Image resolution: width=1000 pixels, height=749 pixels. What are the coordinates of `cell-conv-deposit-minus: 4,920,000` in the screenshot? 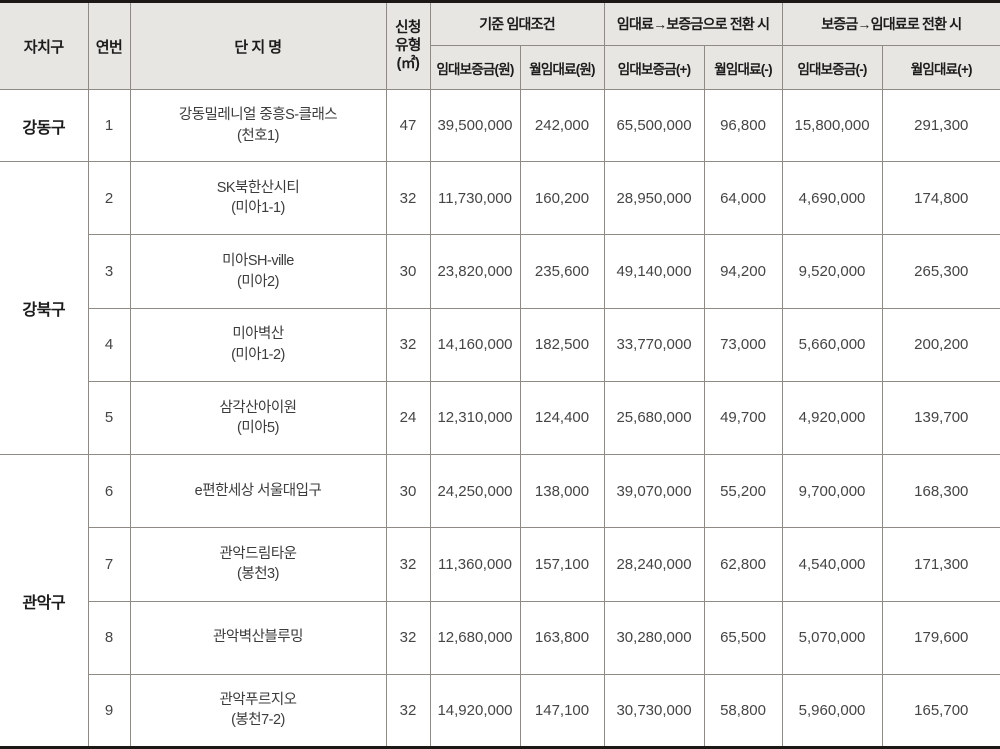 It's located at (832, 418).